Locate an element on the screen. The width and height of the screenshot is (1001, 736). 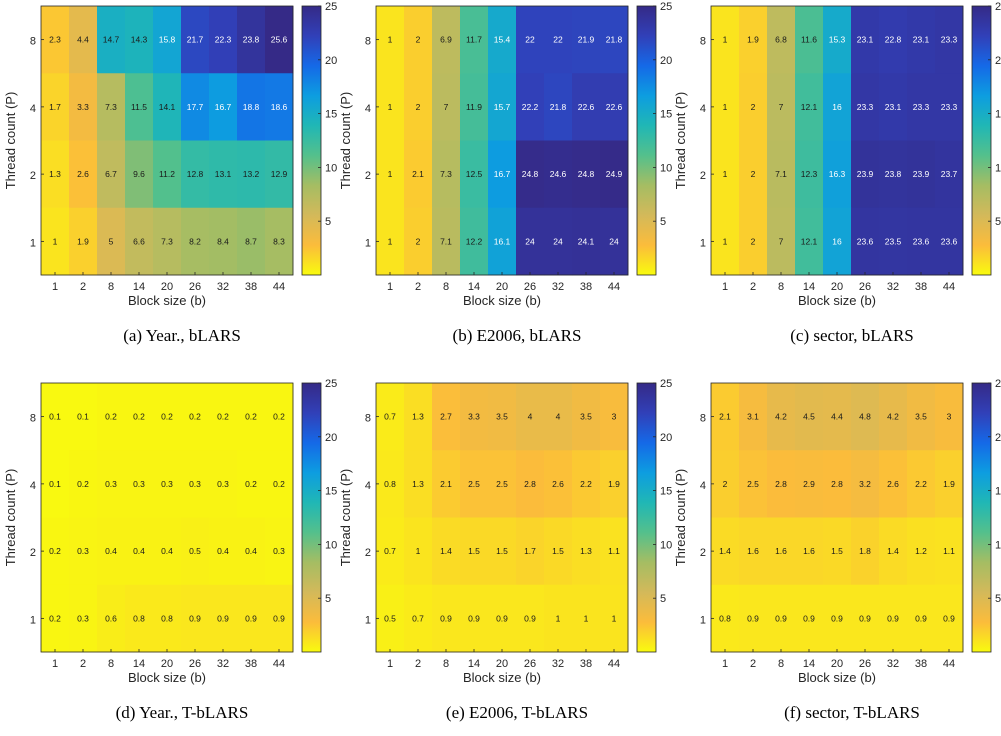
cell-value-label: 23.1 is located at coordinates (893, 107).